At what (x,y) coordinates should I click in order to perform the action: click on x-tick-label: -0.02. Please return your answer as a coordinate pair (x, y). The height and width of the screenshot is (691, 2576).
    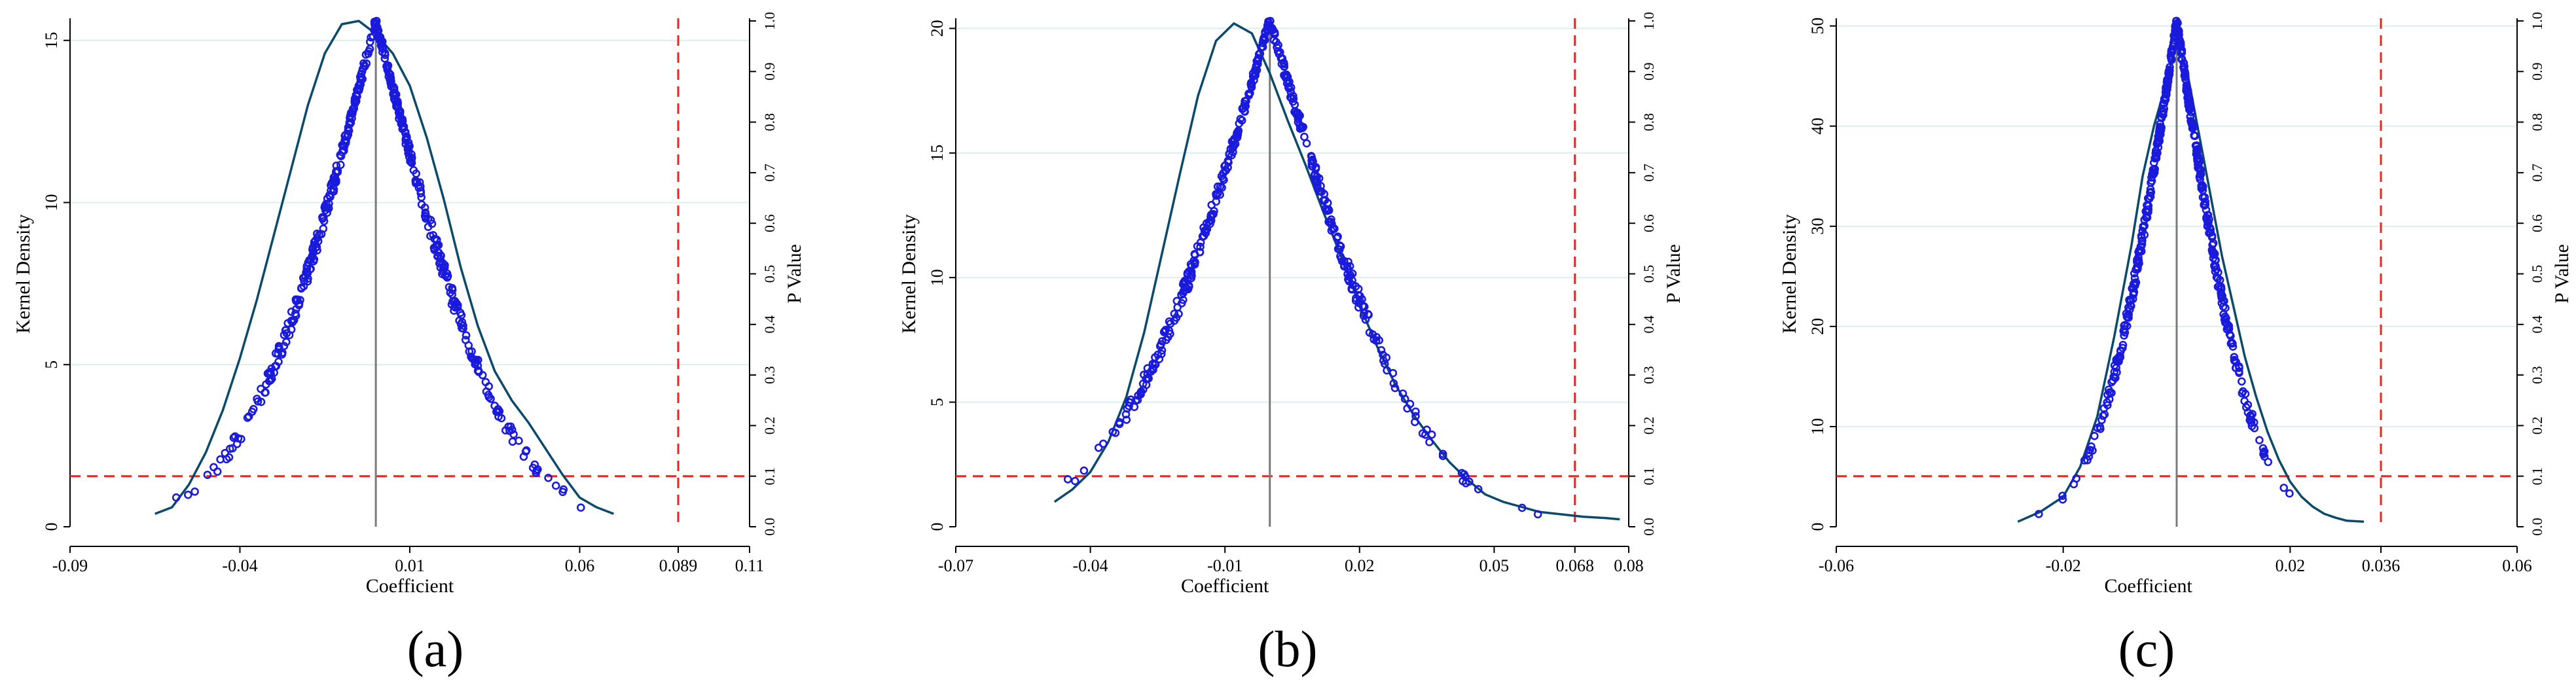
    Looking at the image, I should click on (2063, 565).